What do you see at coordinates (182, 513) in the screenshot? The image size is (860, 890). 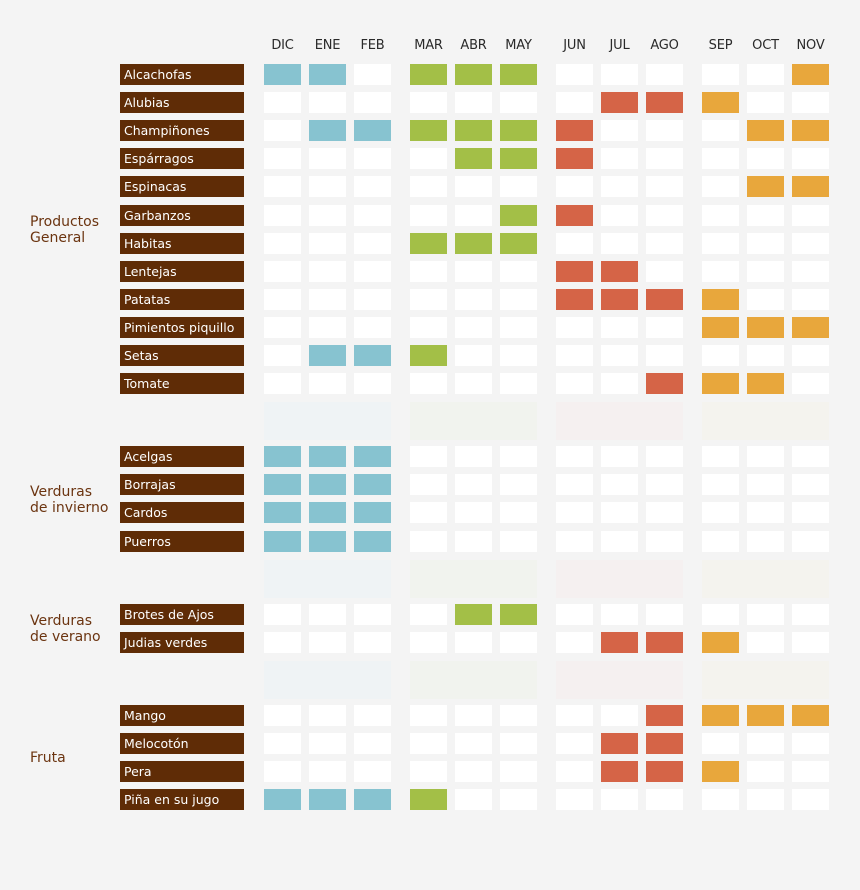 I see `item-label: Cardos` at bounding box center [182, 513].